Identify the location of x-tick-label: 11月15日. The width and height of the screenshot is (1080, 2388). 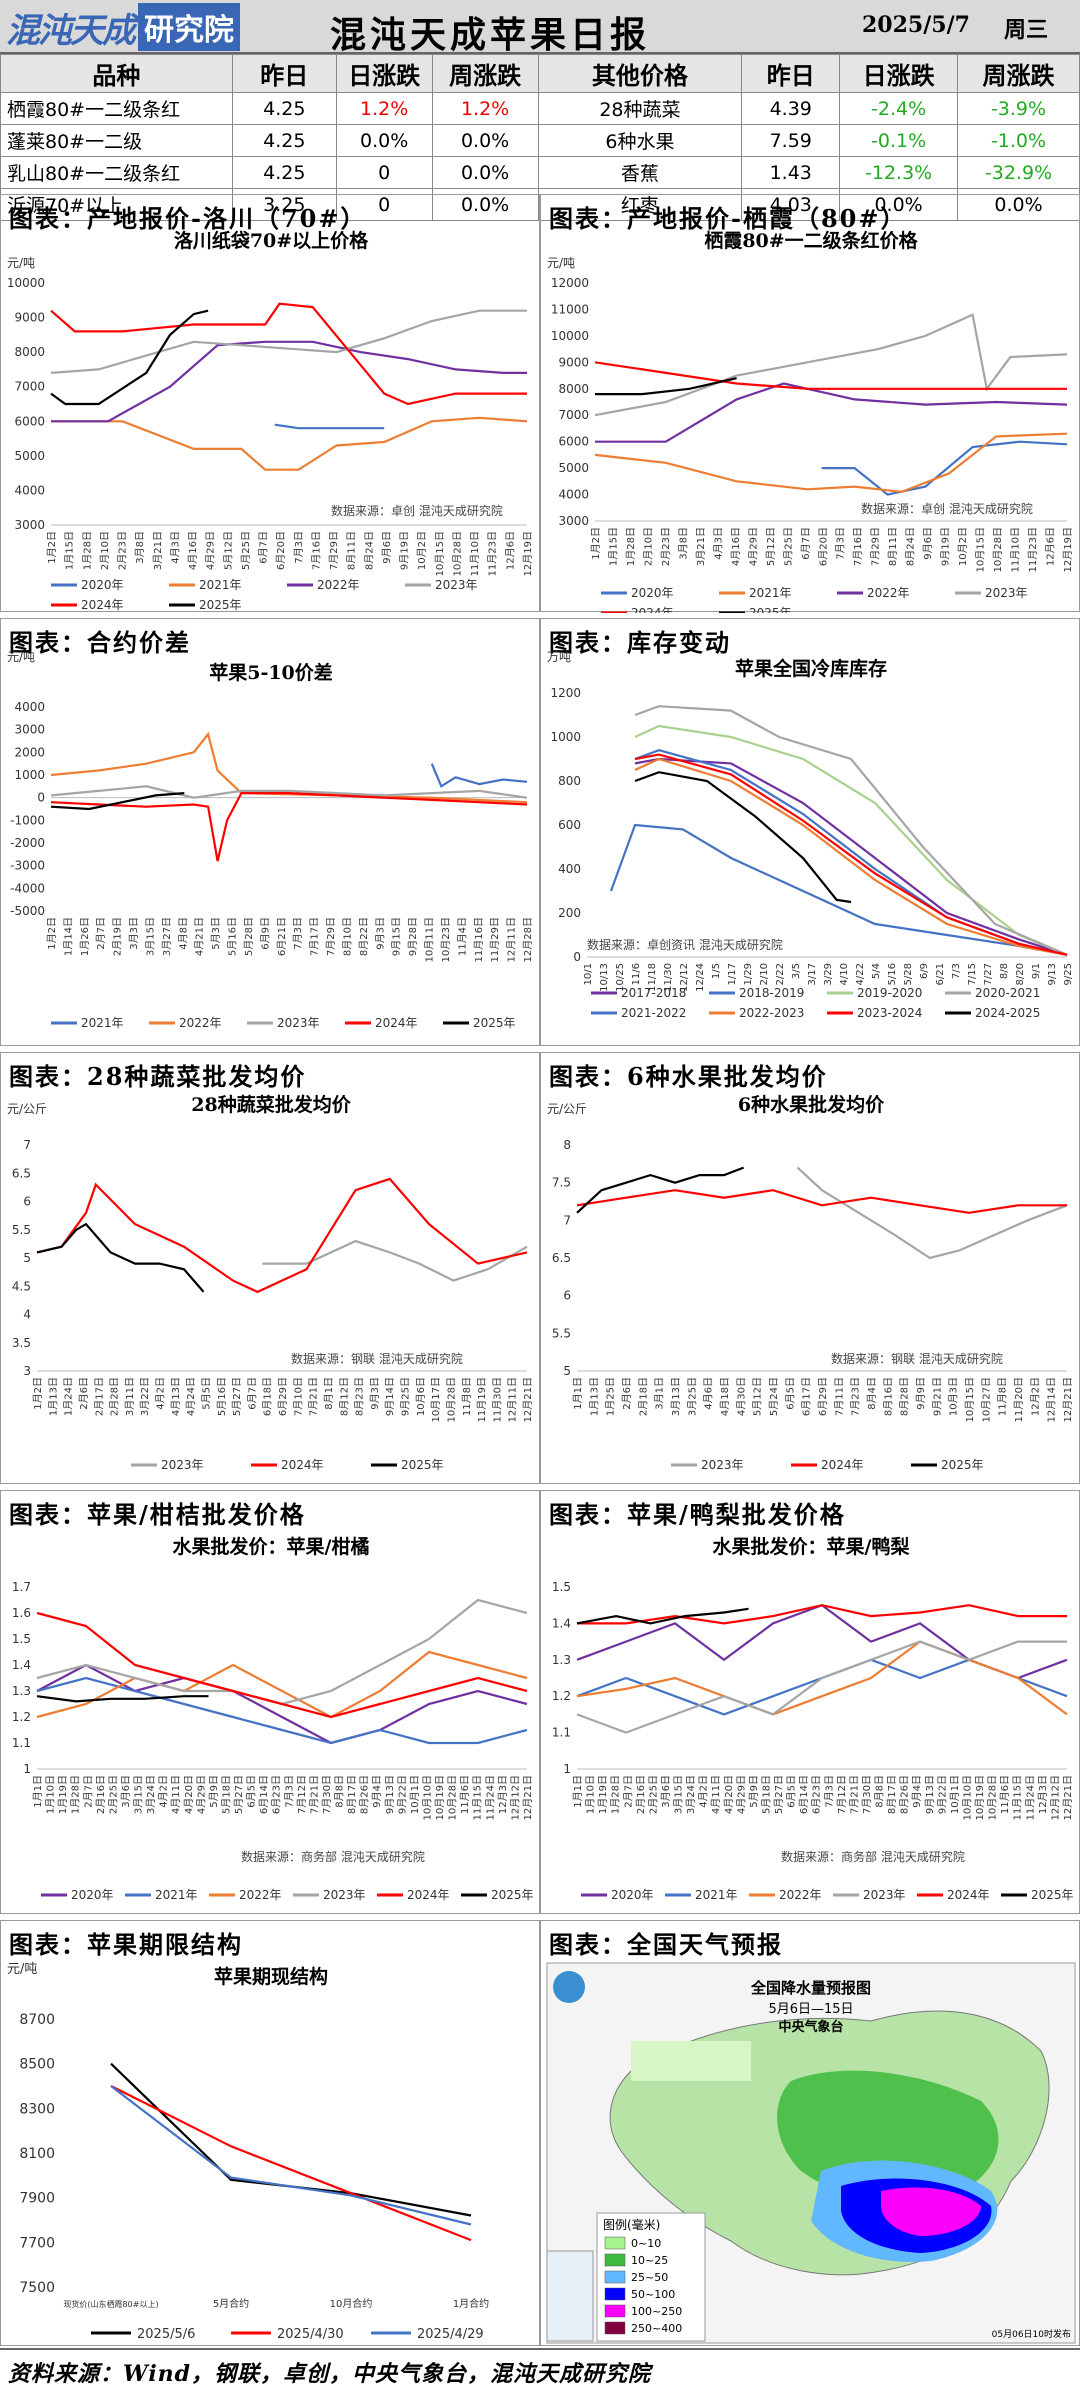
(1018, 1797).